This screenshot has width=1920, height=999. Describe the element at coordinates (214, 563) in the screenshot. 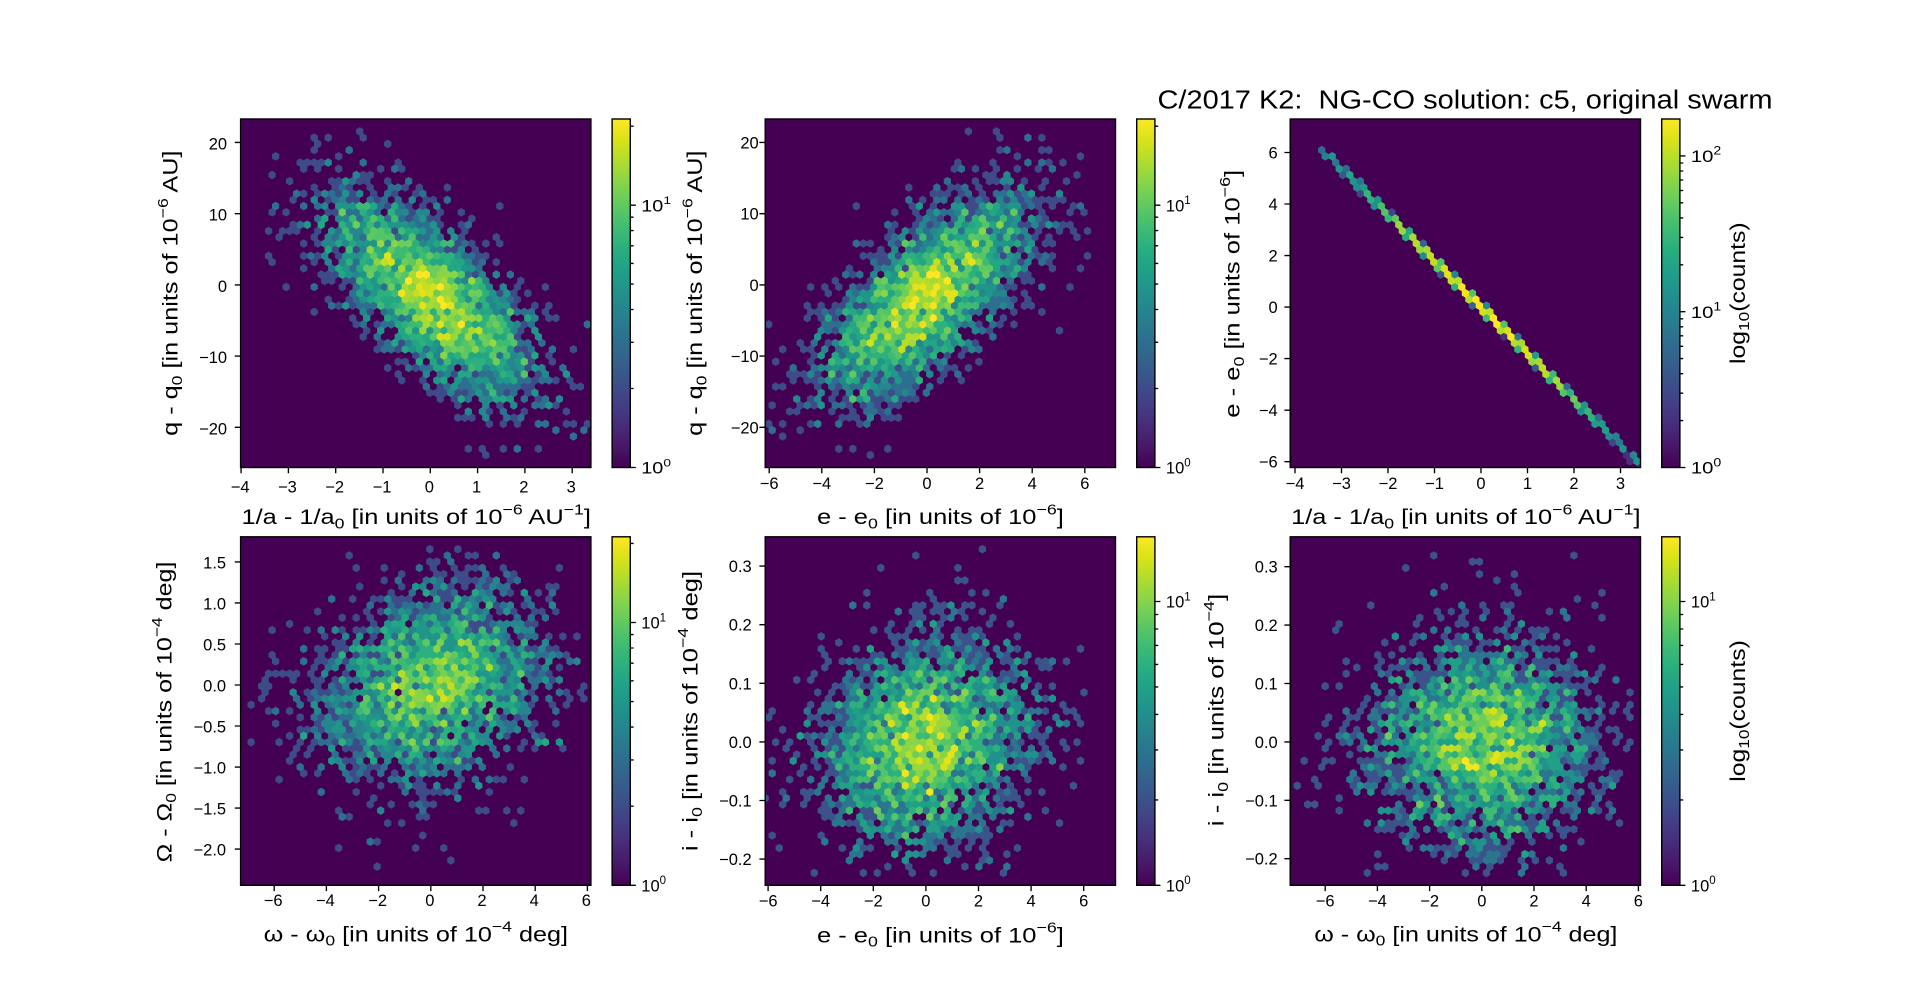

I see `svg-text: 1.5` at that location.